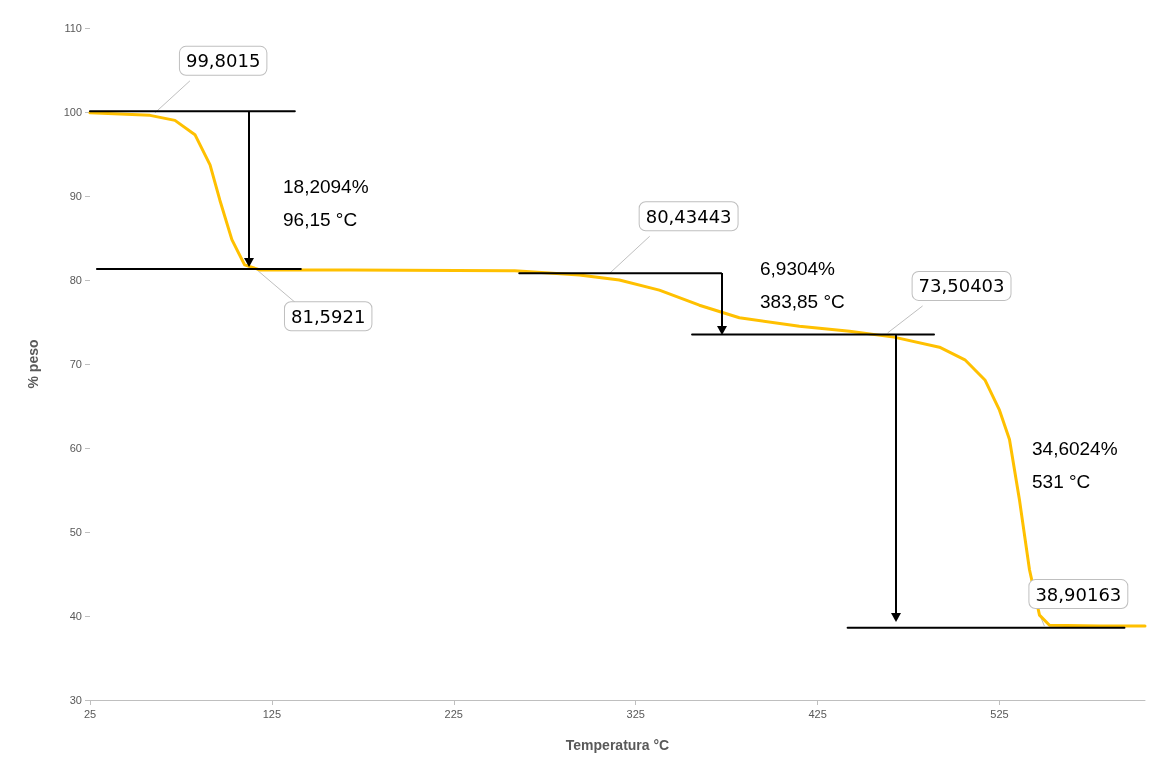 The image size is (1164, 769). Describe the element at coordinates (1075, 465) in the screenshot. I see `annotation: 34,6024% 531 °C` at that location.